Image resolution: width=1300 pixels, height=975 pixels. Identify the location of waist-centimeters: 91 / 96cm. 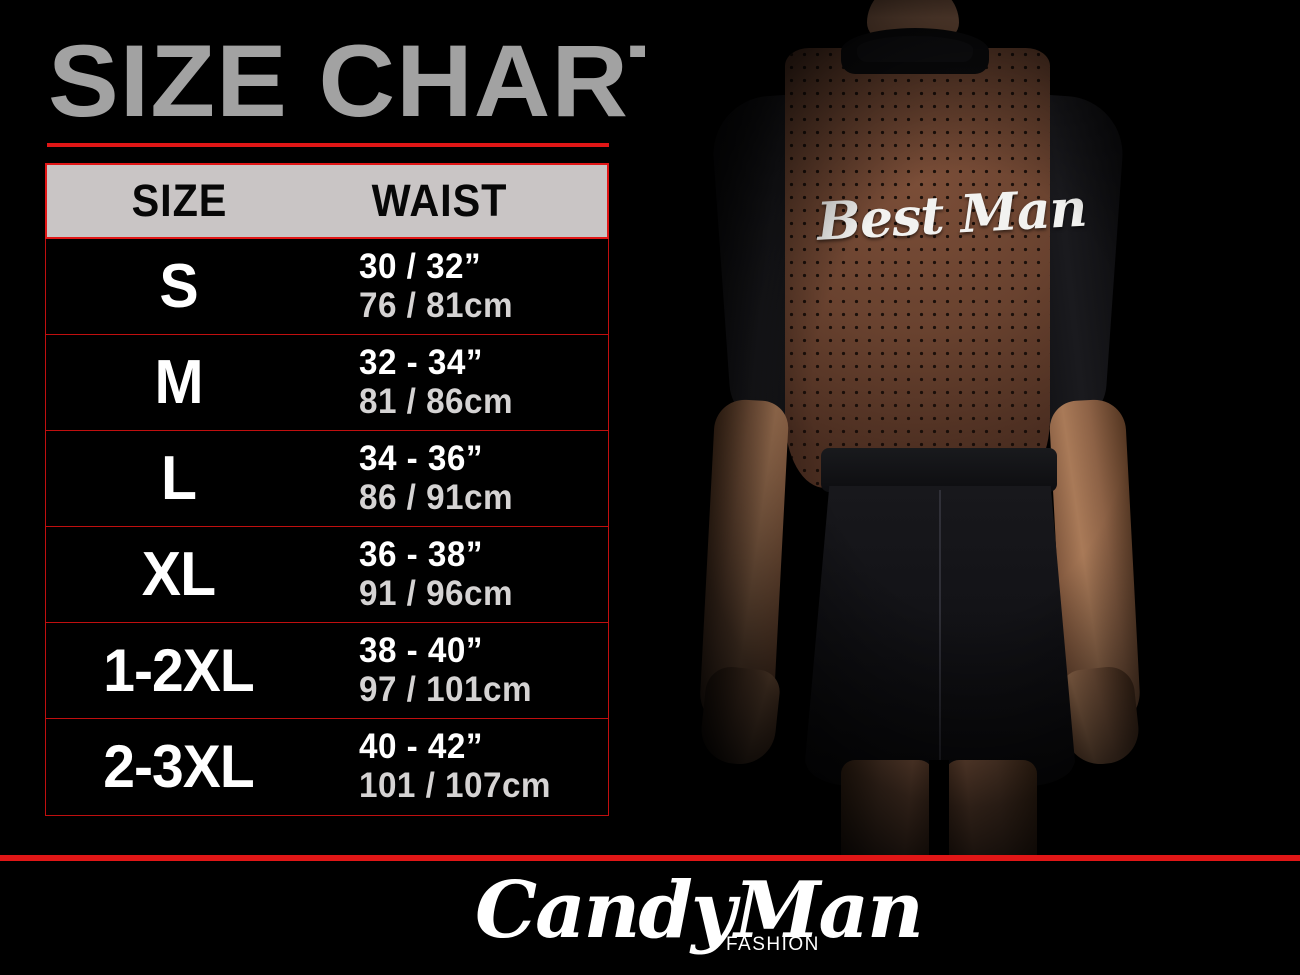
(436, 593).